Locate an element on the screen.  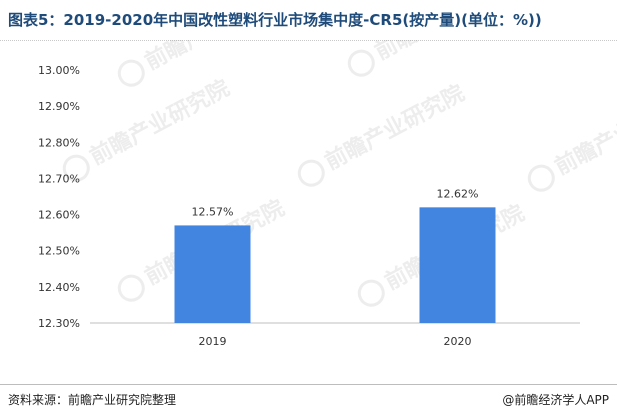
y-tick-label: 12.30% is located at coordinates (59, 323).